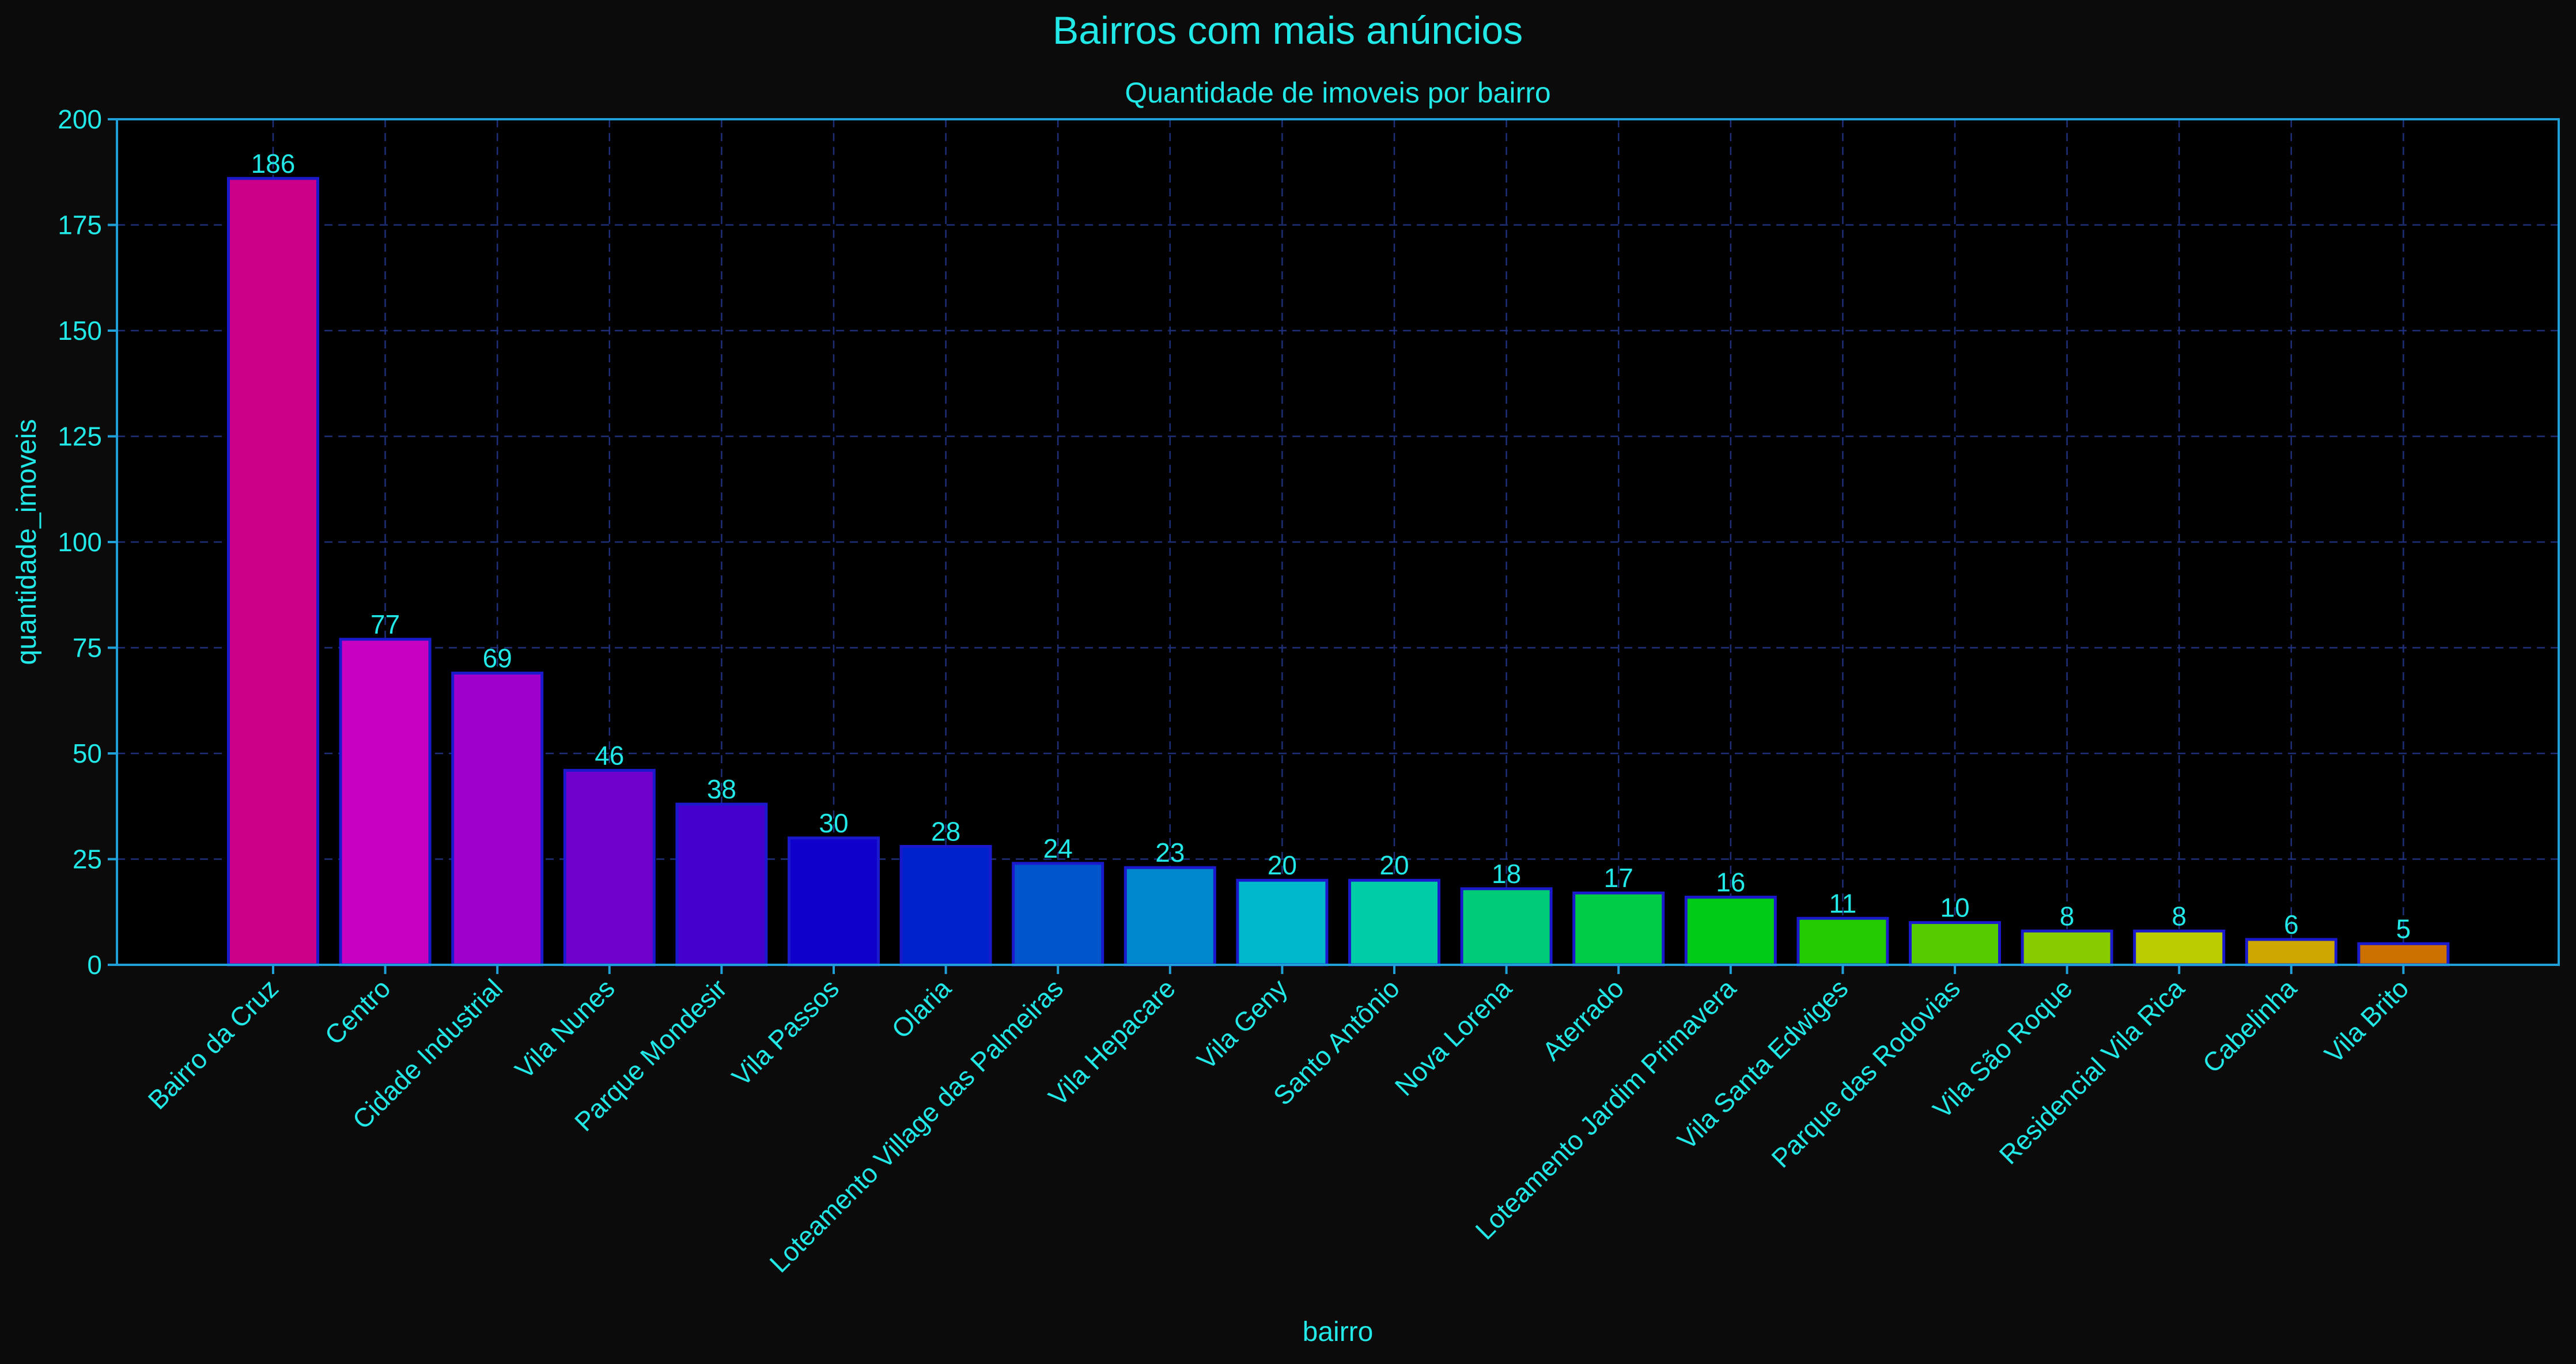  I want to click on bar-value-label: 28, so click(945, 831).